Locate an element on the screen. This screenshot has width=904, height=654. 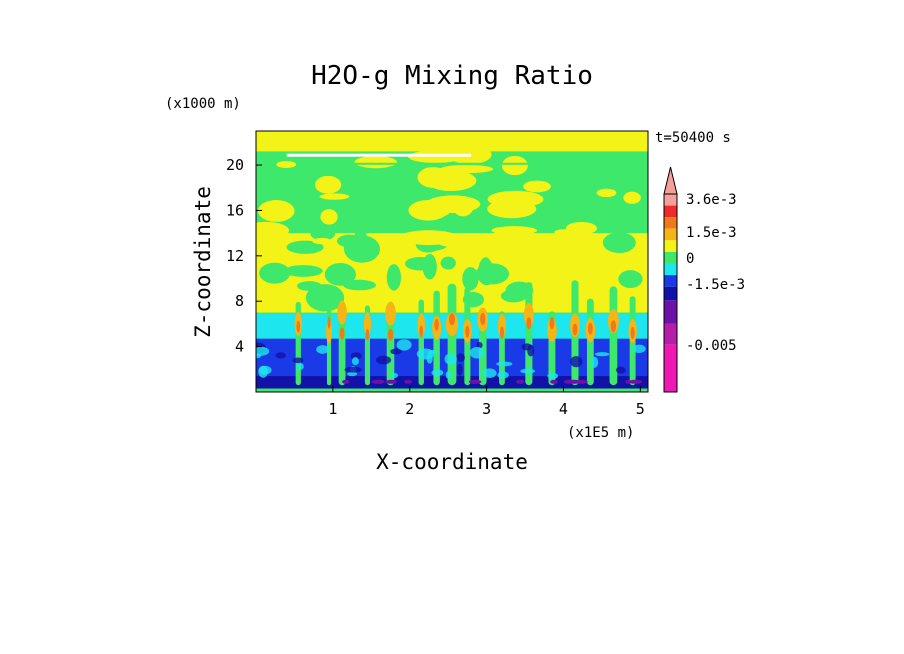
x-tick-label: 4 is located at coordinates (563, 409).